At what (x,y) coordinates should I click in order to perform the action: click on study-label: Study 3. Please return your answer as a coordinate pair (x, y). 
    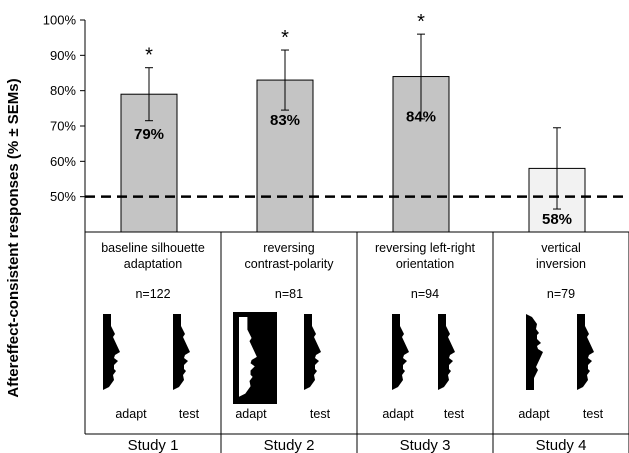
    Looking at the image, I should click on (425, 445).